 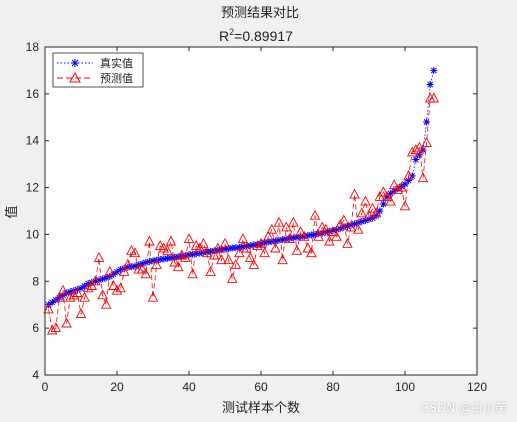 What do you see at coordinates (260, 13) in the screenshot?
I see `chart-title: 预测结果对比` at bounding box center [260, 13].